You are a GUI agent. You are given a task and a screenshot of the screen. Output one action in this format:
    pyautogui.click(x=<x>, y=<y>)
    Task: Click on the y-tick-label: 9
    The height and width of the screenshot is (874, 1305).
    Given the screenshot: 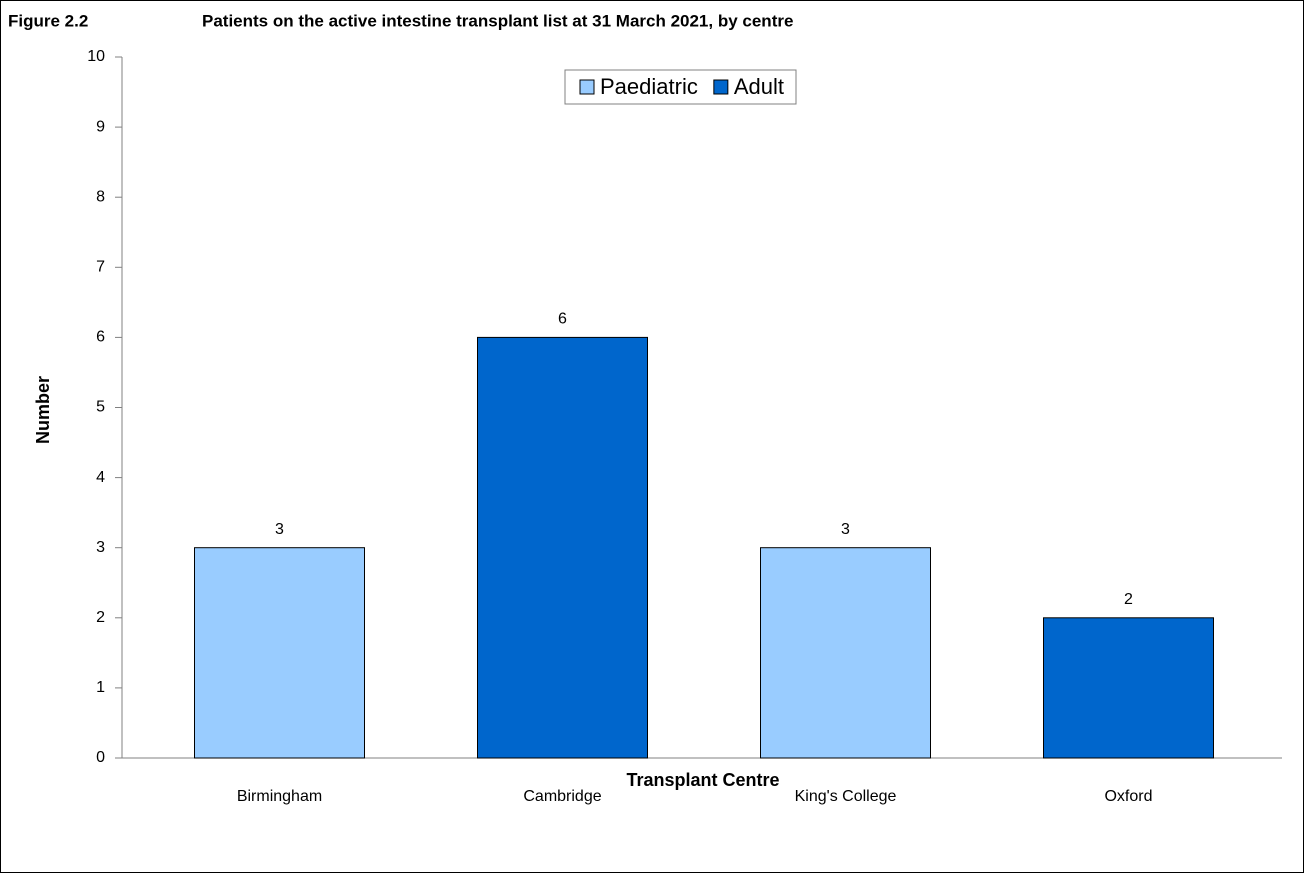 What is the action you would take?
    pyautogui.click(x=100, y=126)
    